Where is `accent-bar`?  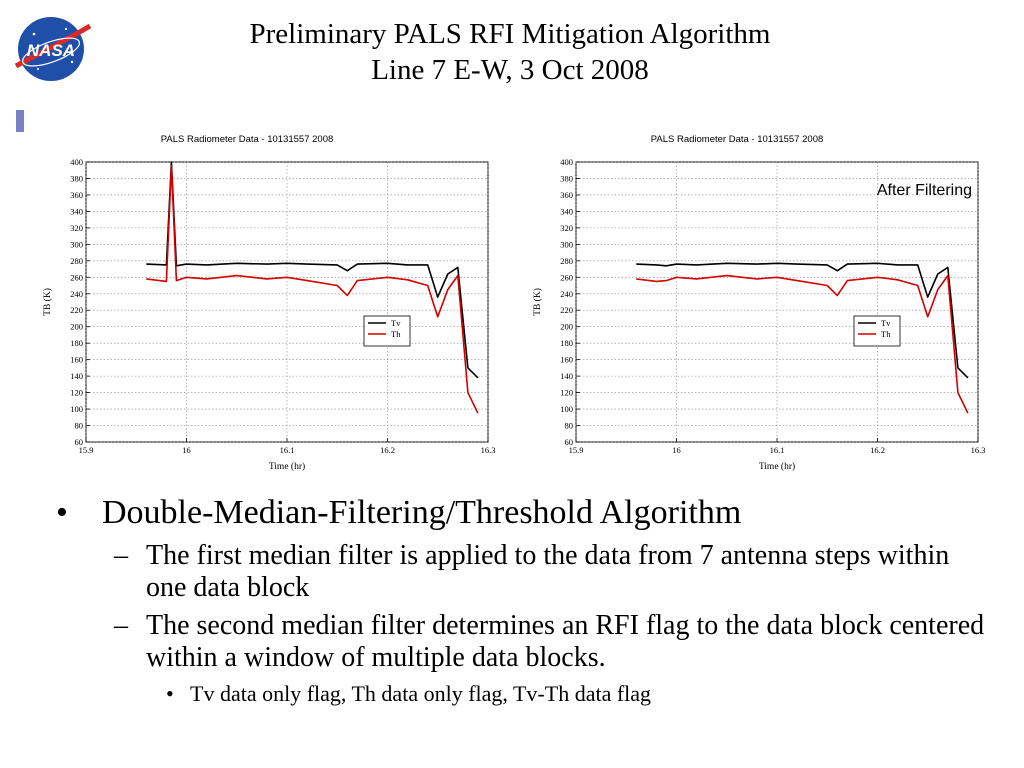
accent-bar is located at coordinates (20, 121).